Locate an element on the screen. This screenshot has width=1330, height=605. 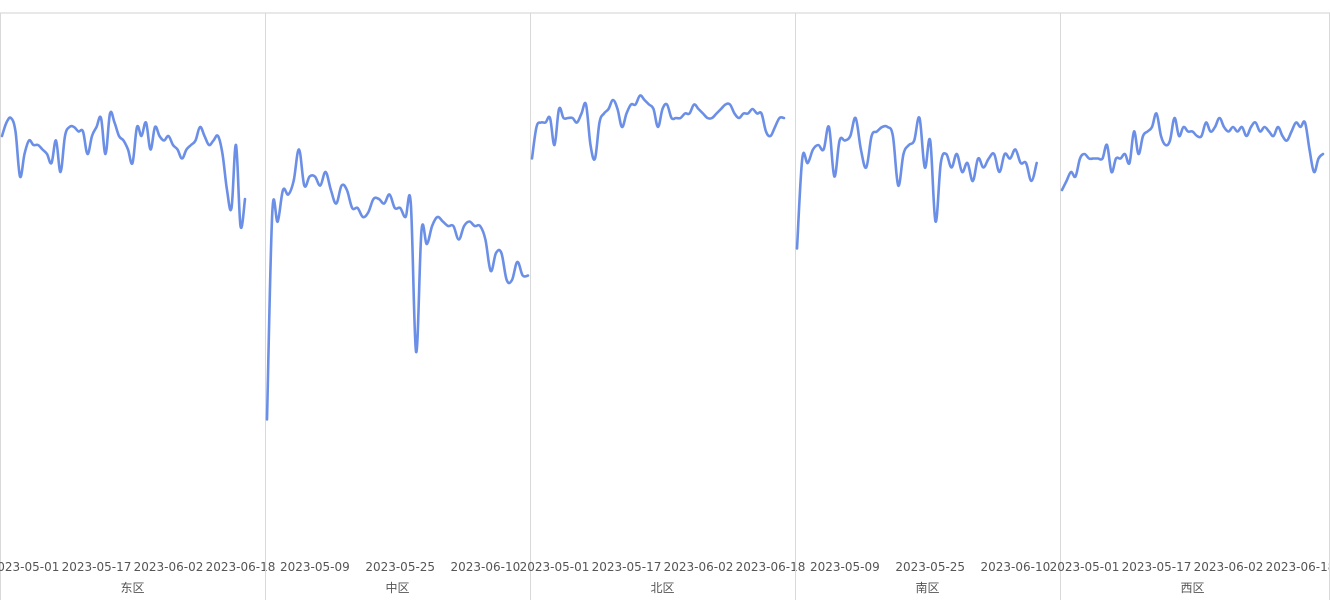
panel-group-label: 北区 is located at coordinates (662, 588).